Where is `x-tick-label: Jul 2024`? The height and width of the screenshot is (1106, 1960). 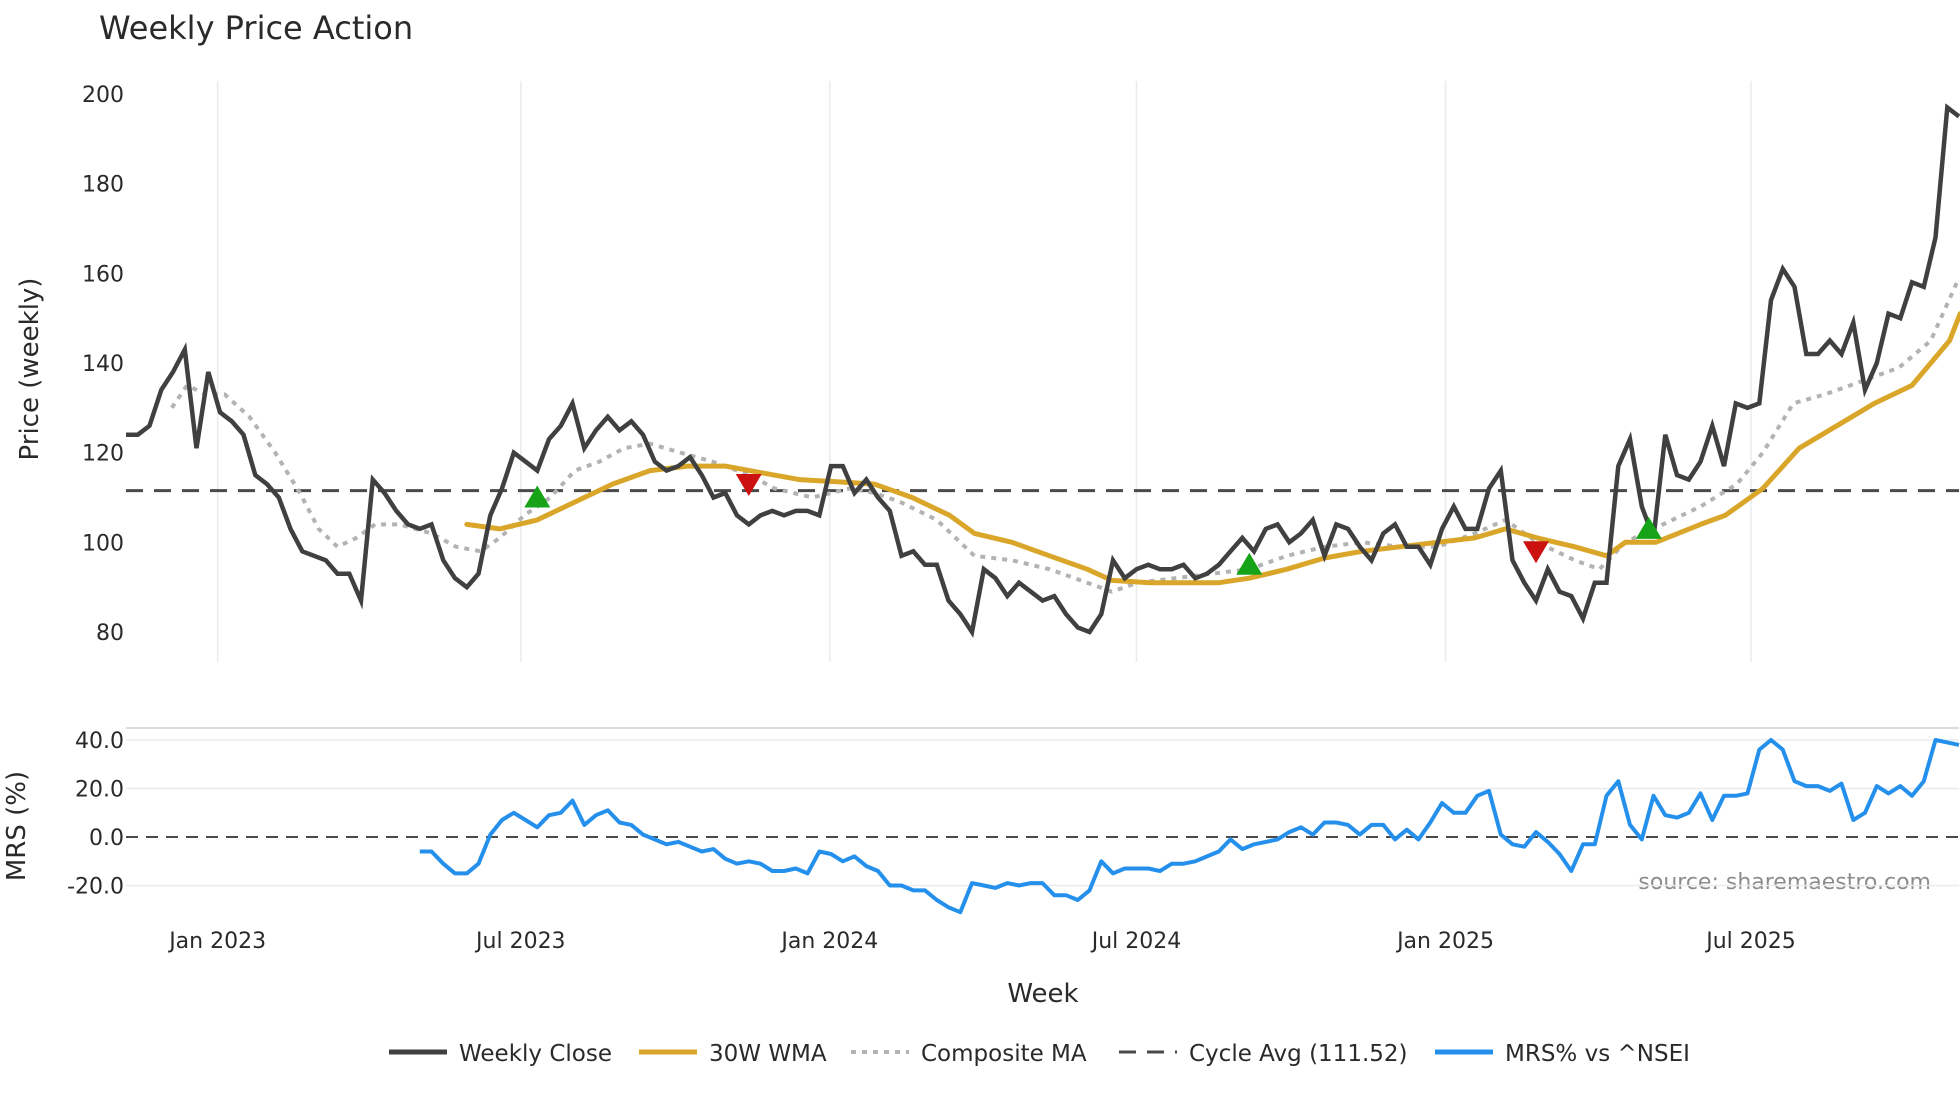
x-tick-label: Jul 2024 is located at coordinates (1136, 941).